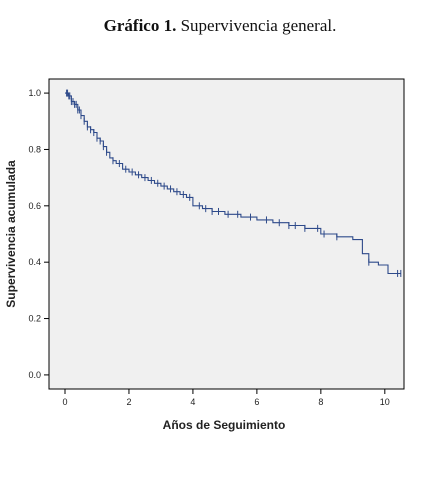 The image size is (440, 479). What do you see at coordinates (140, 25) in the screenshot?
I see `figure-number: Gráfico 1.` at bounding box center [140, 25].